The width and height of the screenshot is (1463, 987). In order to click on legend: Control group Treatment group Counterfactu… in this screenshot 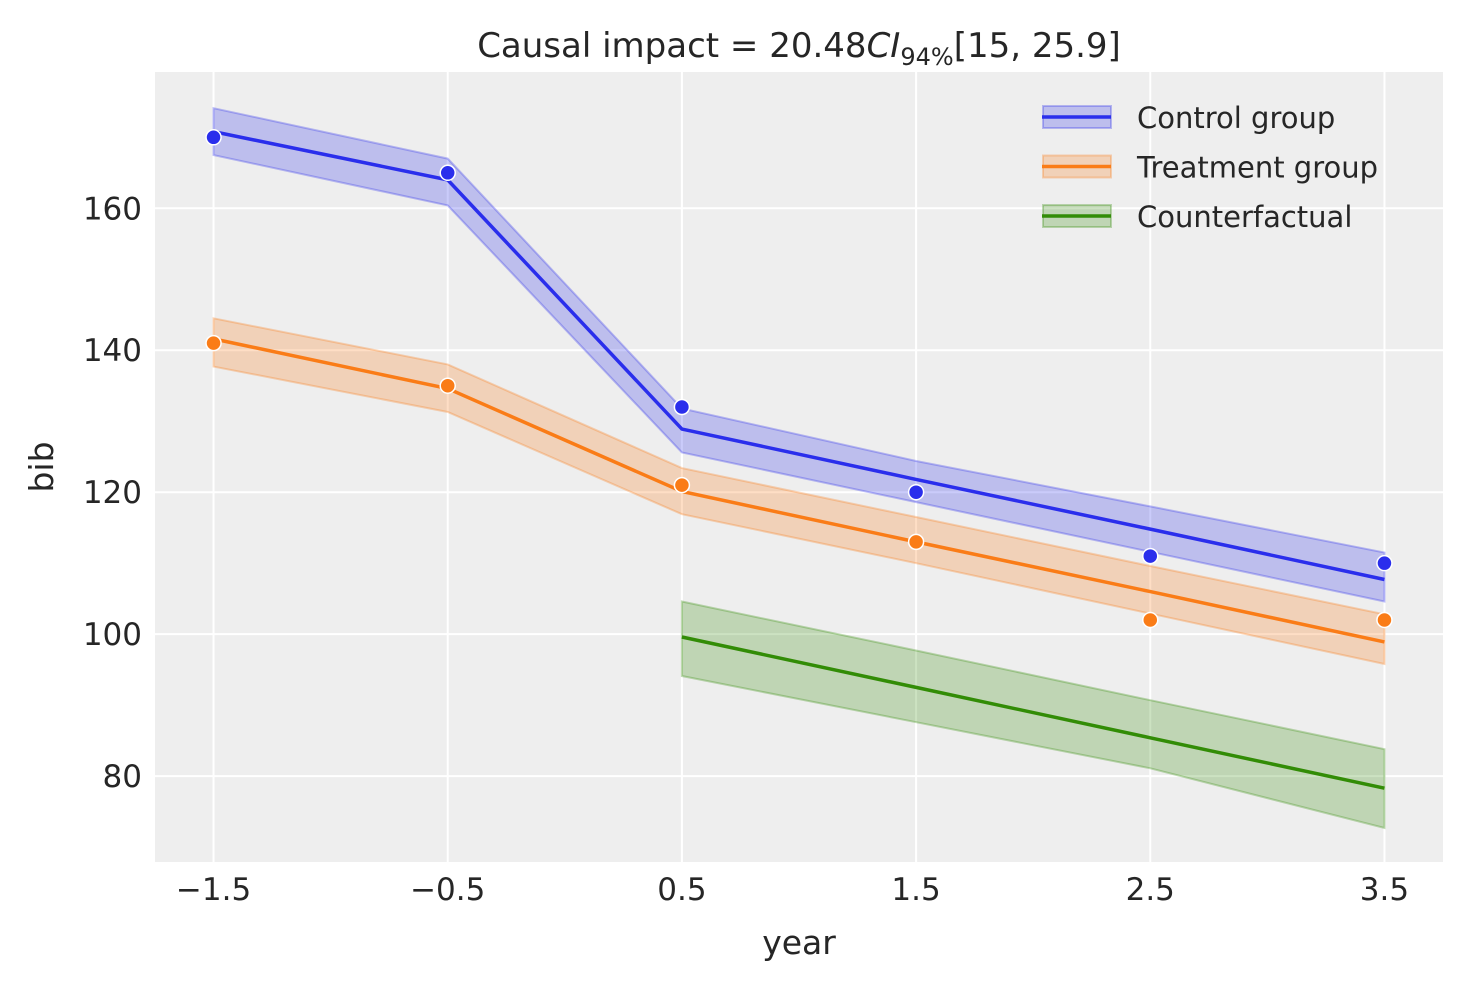, I will do `click(1210, 167)`.